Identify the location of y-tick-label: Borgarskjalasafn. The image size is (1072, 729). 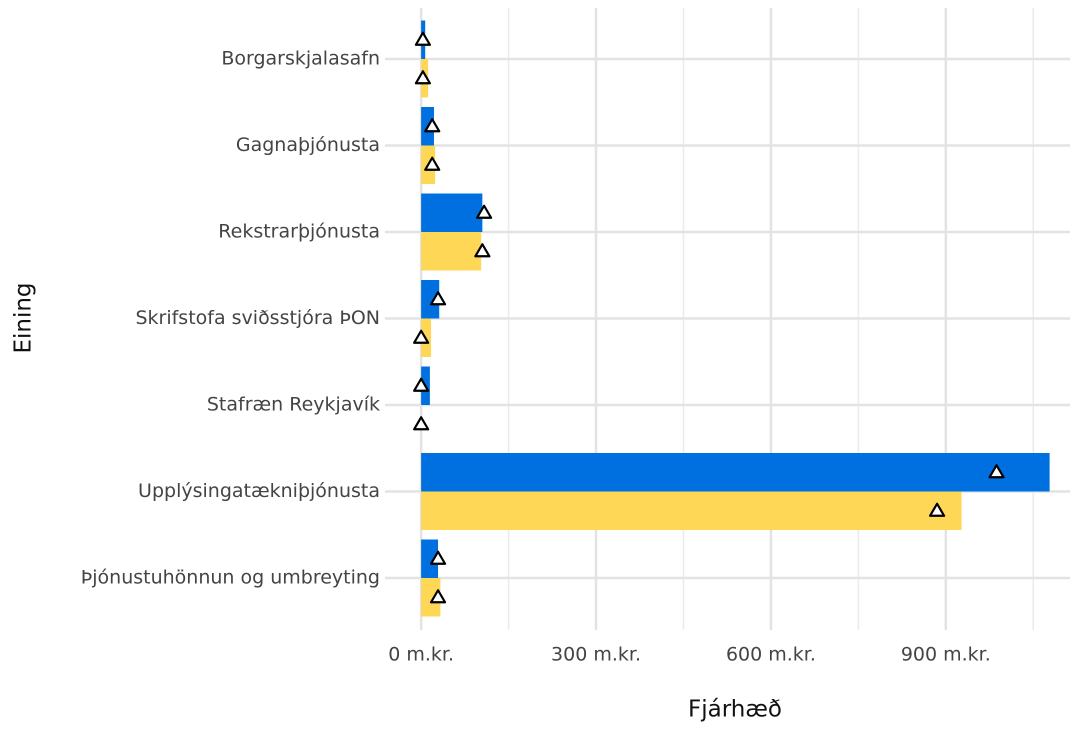
(300, 59).